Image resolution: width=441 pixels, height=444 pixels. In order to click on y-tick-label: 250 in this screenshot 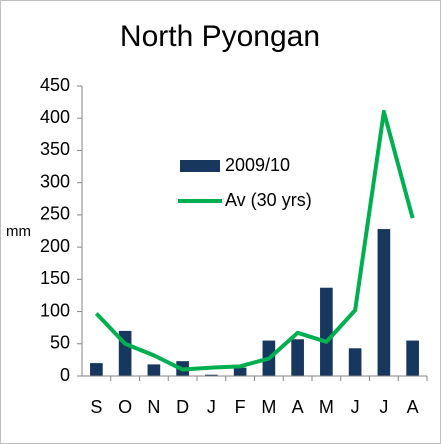, I will do `click(55, 214)`.